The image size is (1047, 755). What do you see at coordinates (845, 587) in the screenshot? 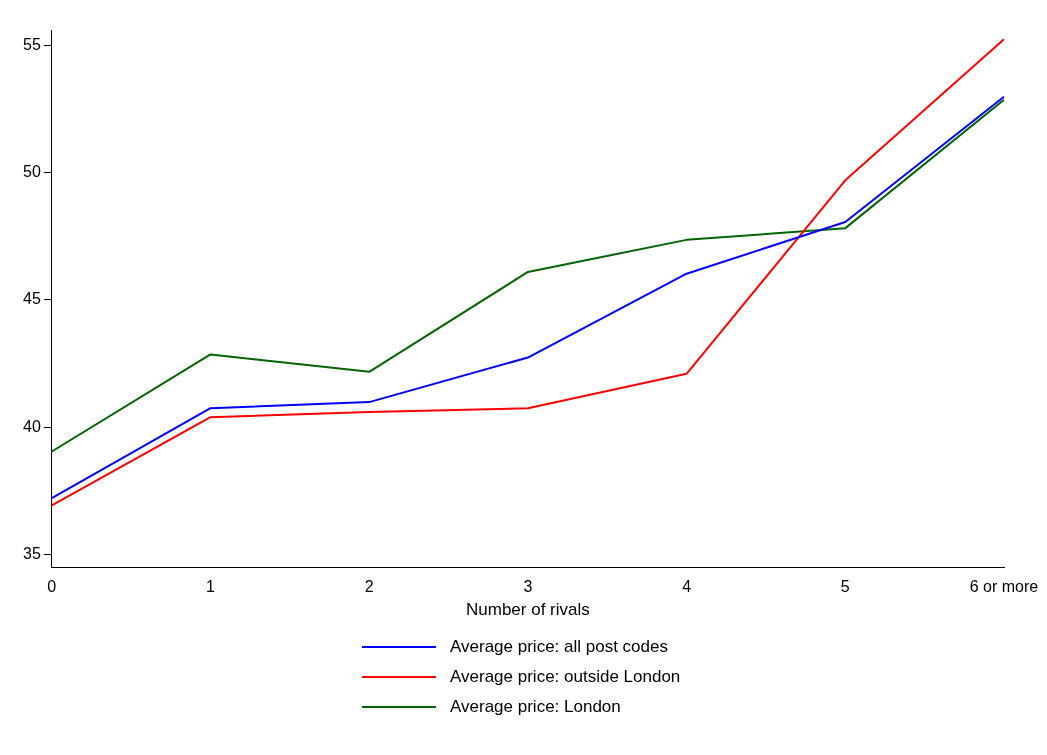
I see `x-tick-label: 5` at bounding box center [845, 587].